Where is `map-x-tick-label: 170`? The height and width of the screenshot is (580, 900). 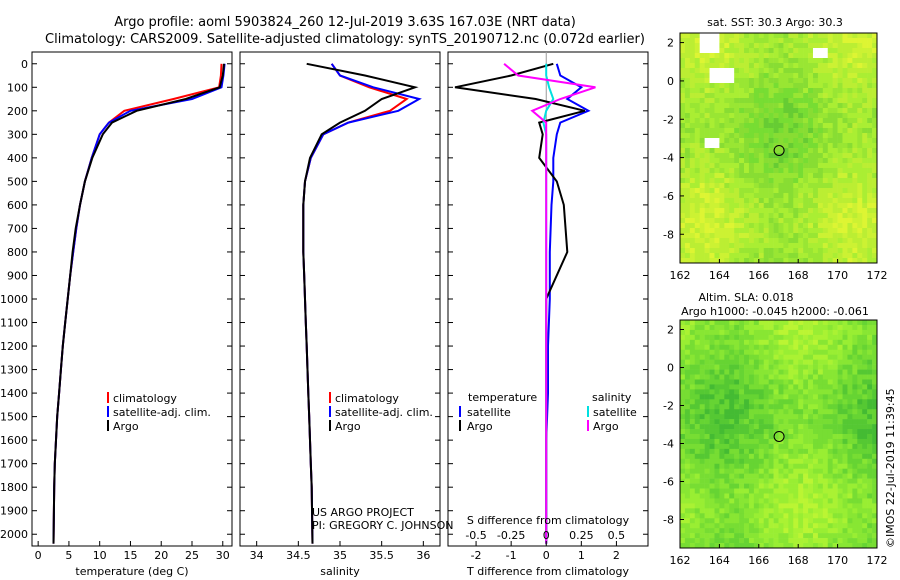
map-x-tick-label: 170 is located at coordinates (837, 275).